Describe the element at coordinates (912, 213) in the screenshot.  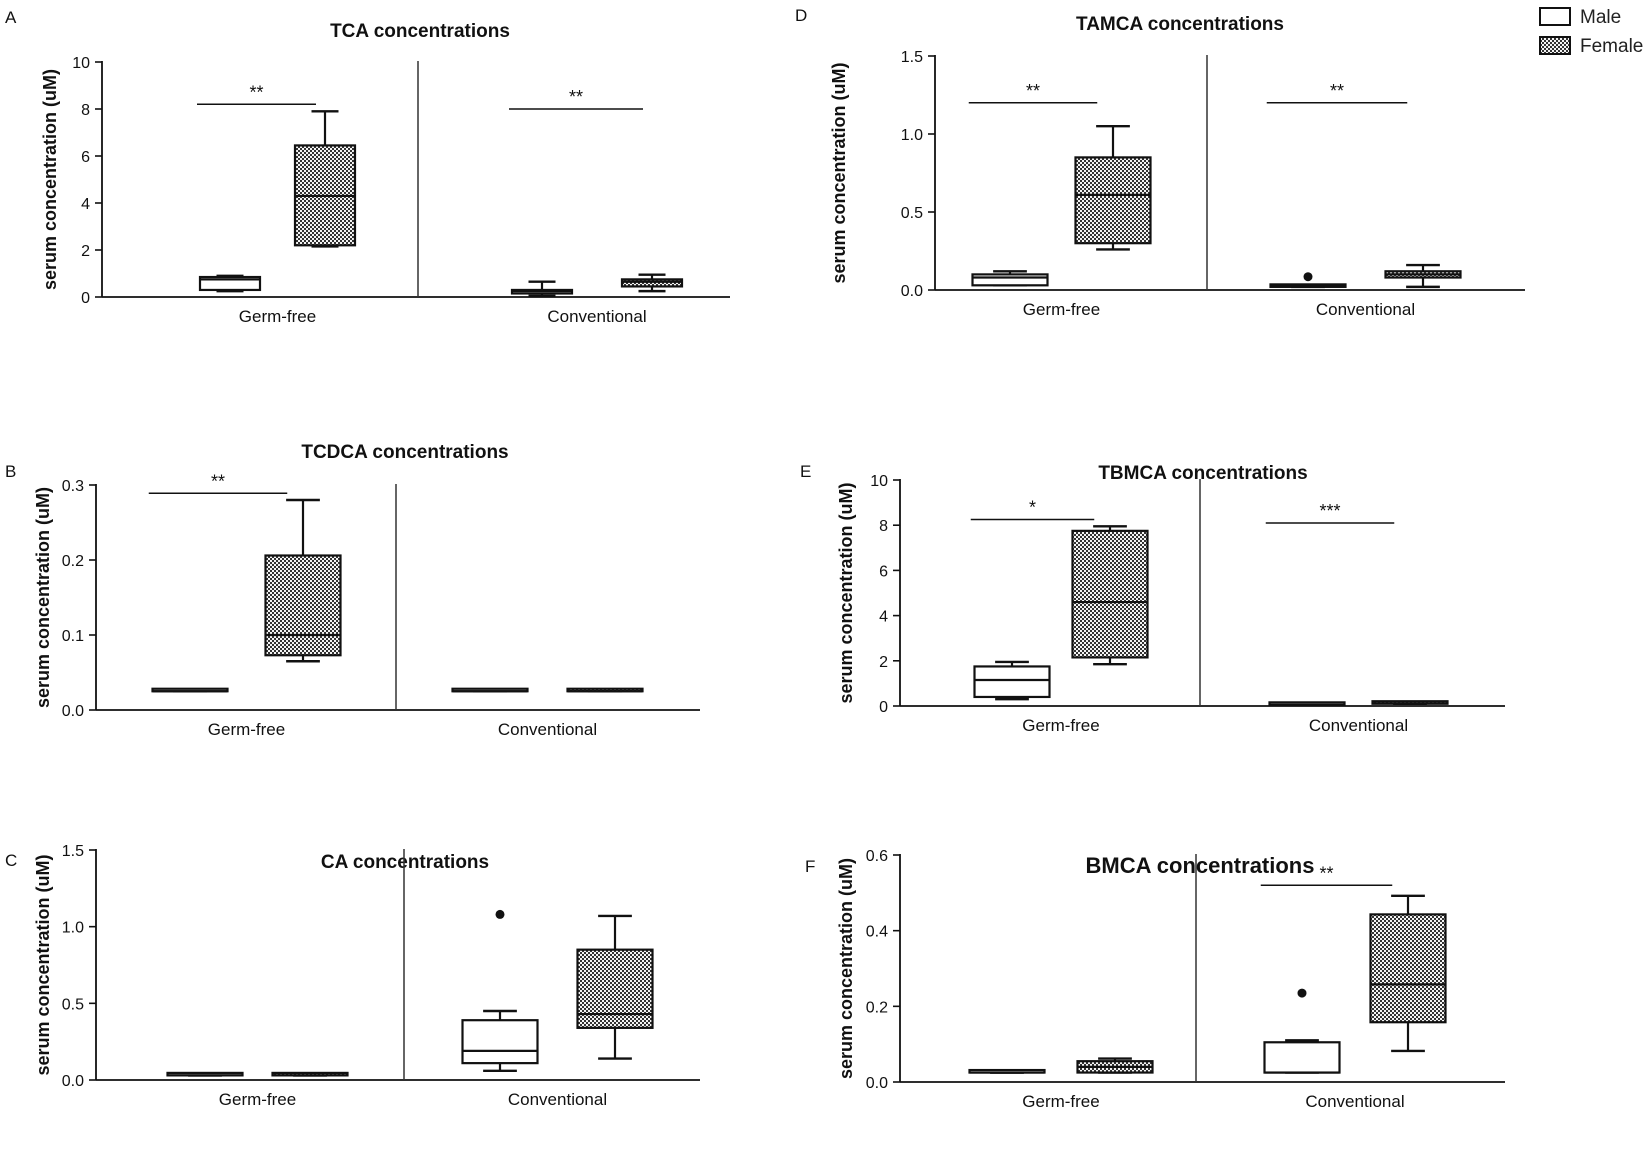
I see `panel-d-y-tick-label: 0.5` at that location.